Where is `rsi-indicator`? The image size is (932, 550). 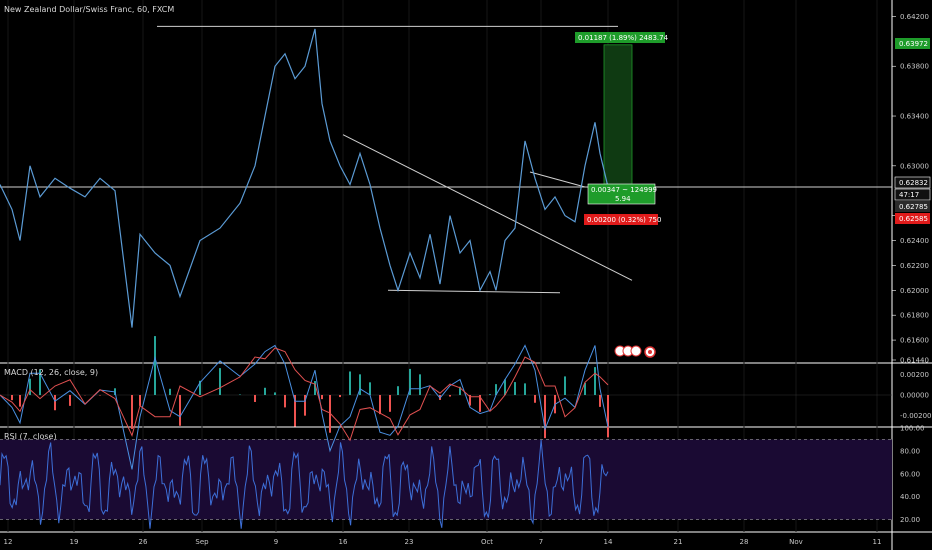
rsi-indicator is located at coordinates (304, 484).